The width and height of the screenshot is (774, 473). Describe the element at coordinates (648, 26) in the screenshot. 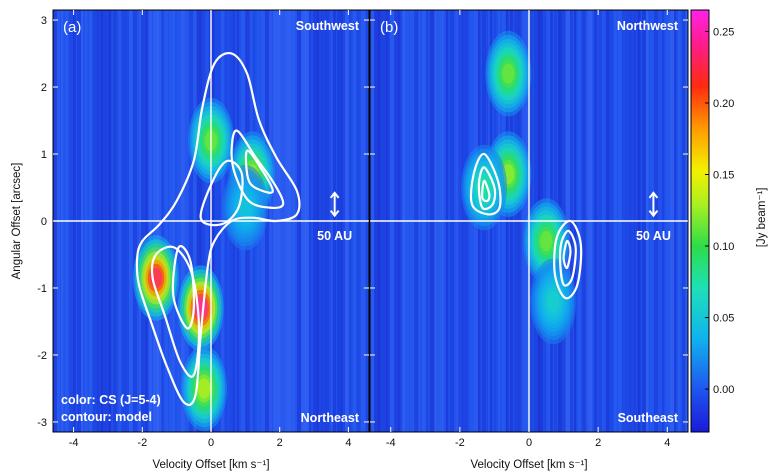

I see `corner-label-top: Northwest` at that location.